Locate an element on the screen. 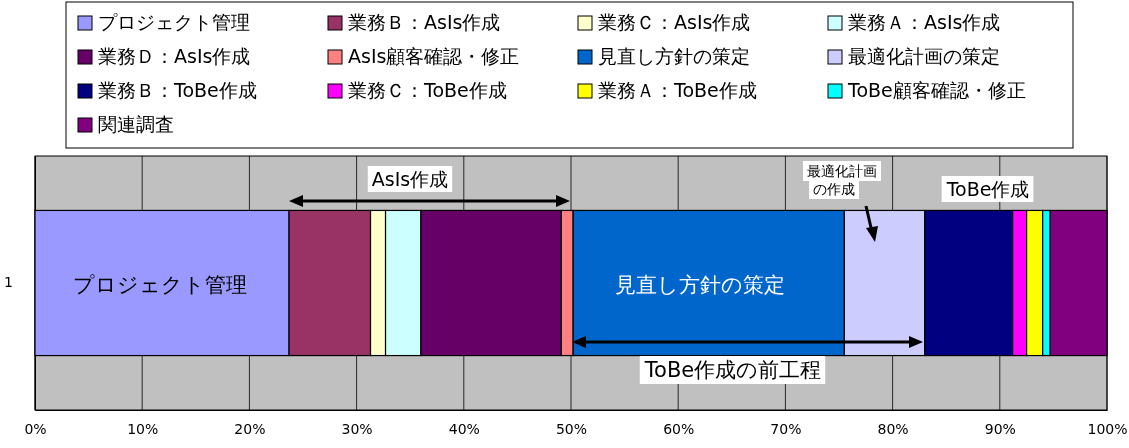 The width and height of the screenshot is (1129, 448). legend-label: プロジェクト管理 is located at coordinates (174, 22).